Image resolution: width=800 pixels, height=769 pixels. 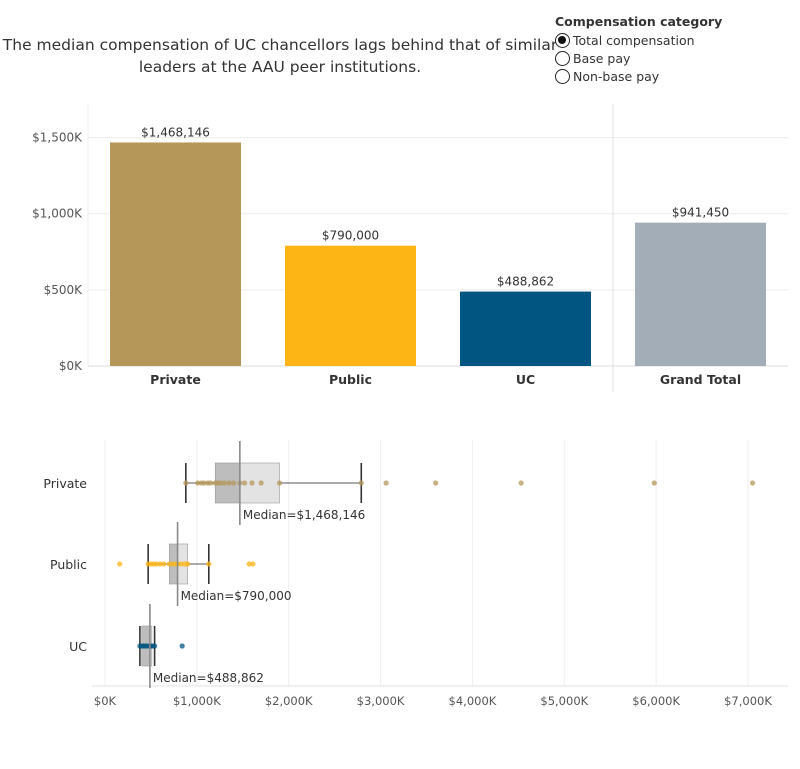 I want to click on box-x-tick-label: $5,000K, so click(x=564, y=701).